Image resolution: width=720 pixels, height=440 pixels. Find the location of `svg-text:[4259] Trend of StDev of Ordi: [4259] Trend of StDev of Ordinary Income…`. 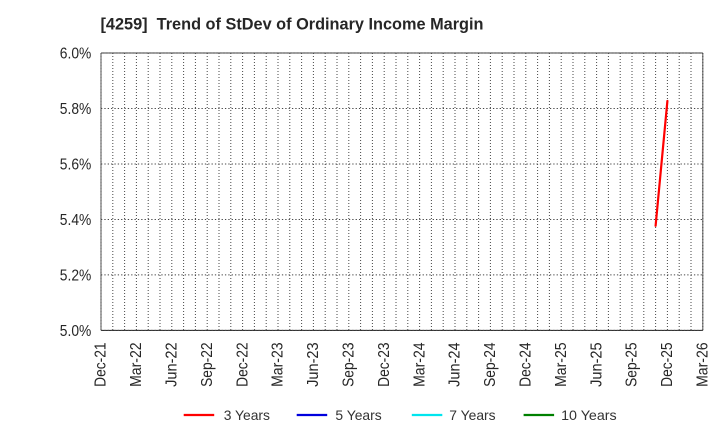

svg-text:[4259] Trend of StDev of Ordi: [4259] Trend of StDev of Ordinary Income… is located at coordinates (292, 25).